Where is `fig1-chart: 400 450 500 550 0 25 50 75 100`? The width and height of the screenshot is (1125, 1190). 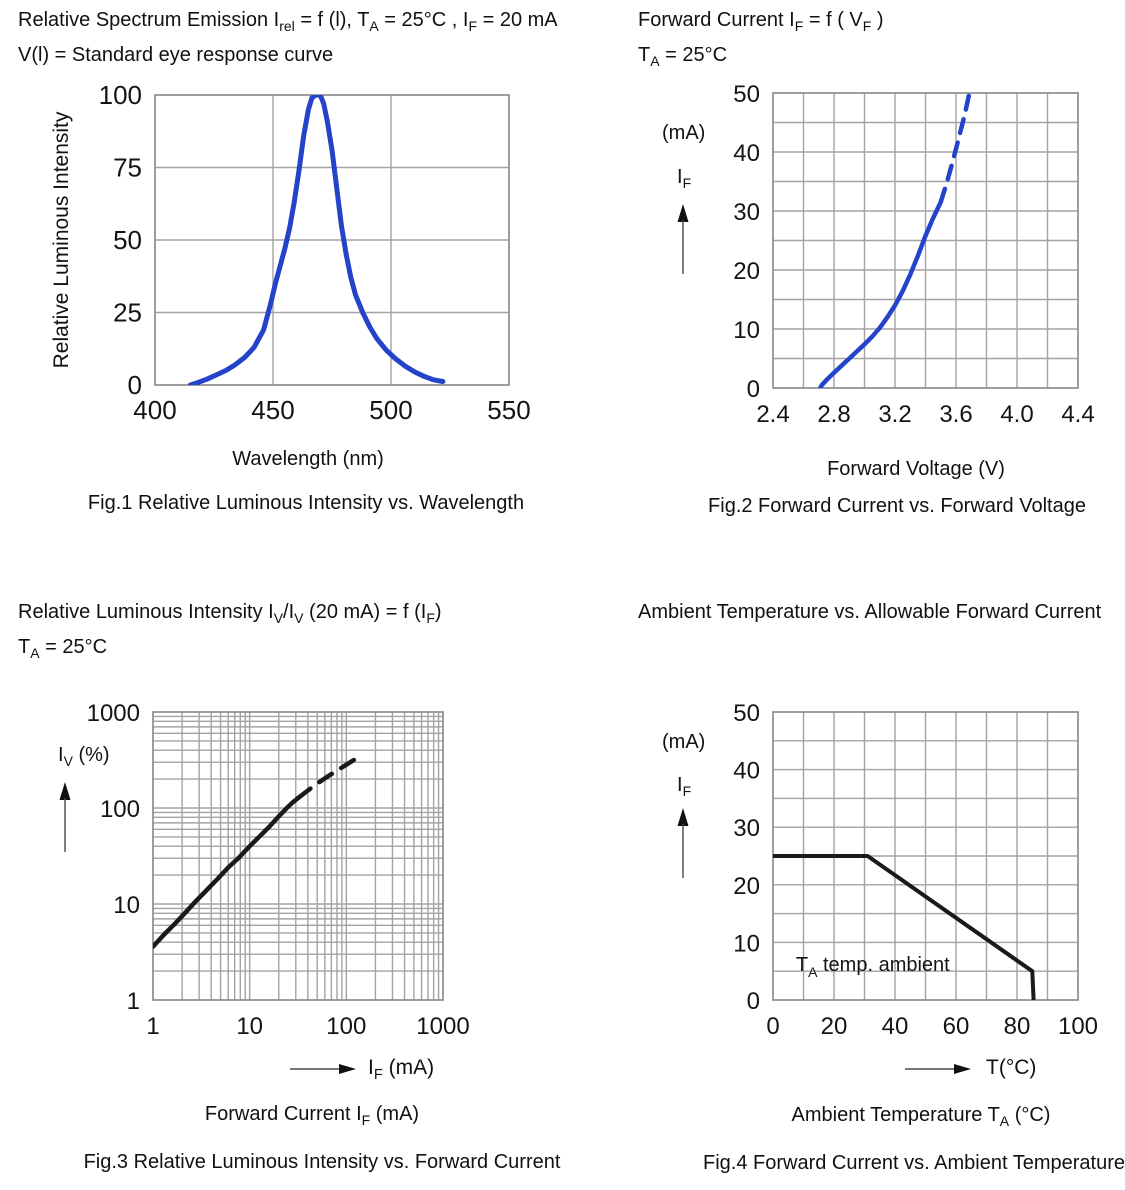
fig1-chart: 400 450 500 550 0 25 50 75 100 is located at coordinates (315, 252).